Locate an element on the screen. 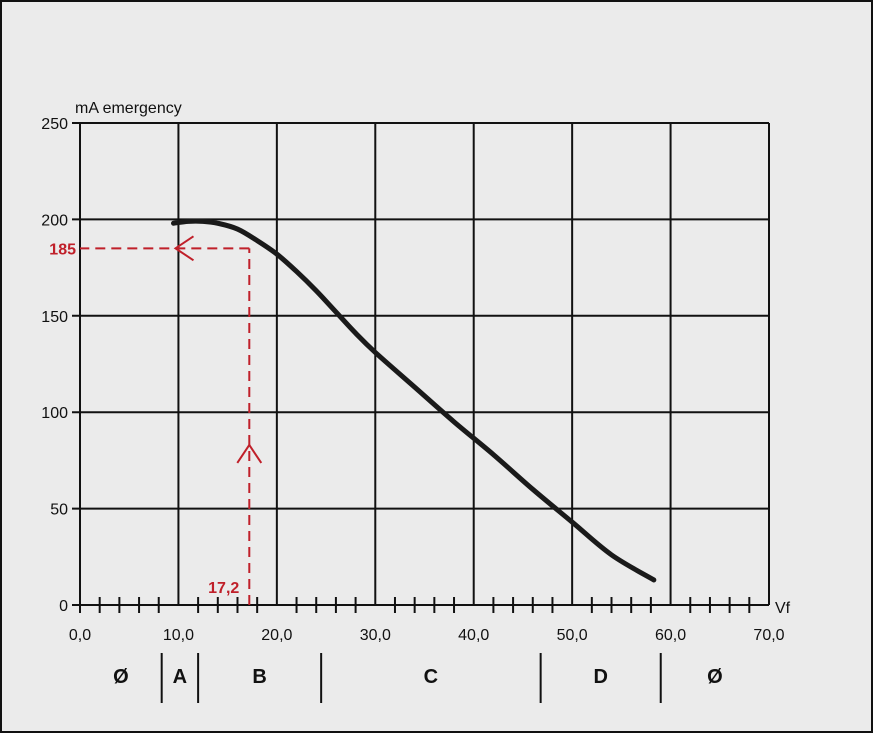 The image size is (873, 733). x-tick-labels: 0,0 10,0 20,0 30,0 40,0 50,0 60,0 70,0 is located at coordinates (427, 635).